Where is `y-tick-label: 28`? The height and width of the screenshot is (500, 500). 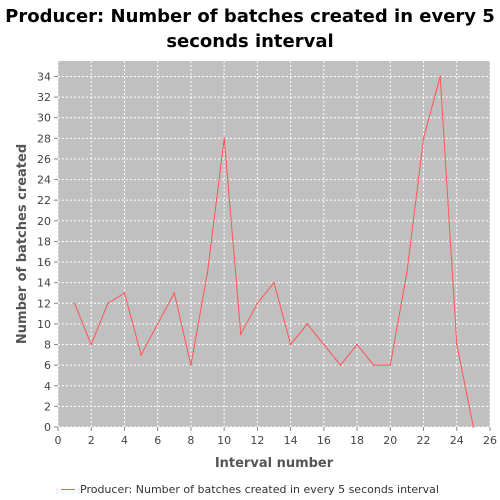 y-tick-label: 28 is located at coordinates (44, 138).